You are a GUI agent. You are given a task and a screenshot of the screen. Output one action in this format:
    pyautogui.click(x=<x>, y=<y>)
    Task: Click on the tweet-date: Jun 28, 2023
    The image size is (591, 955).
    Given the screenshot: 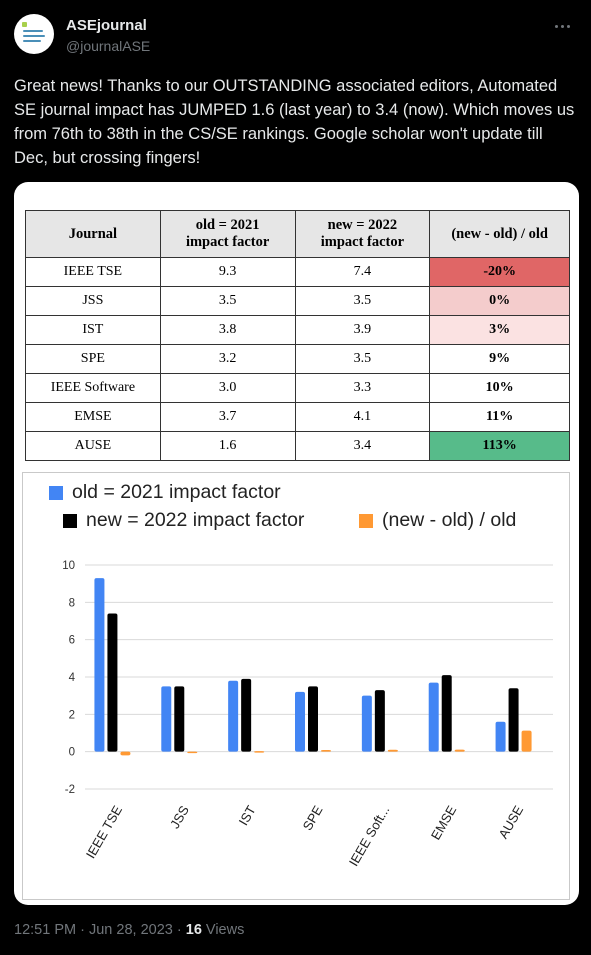 What is the action you would take?
    pyautogui.click(x=130, y=930)
    